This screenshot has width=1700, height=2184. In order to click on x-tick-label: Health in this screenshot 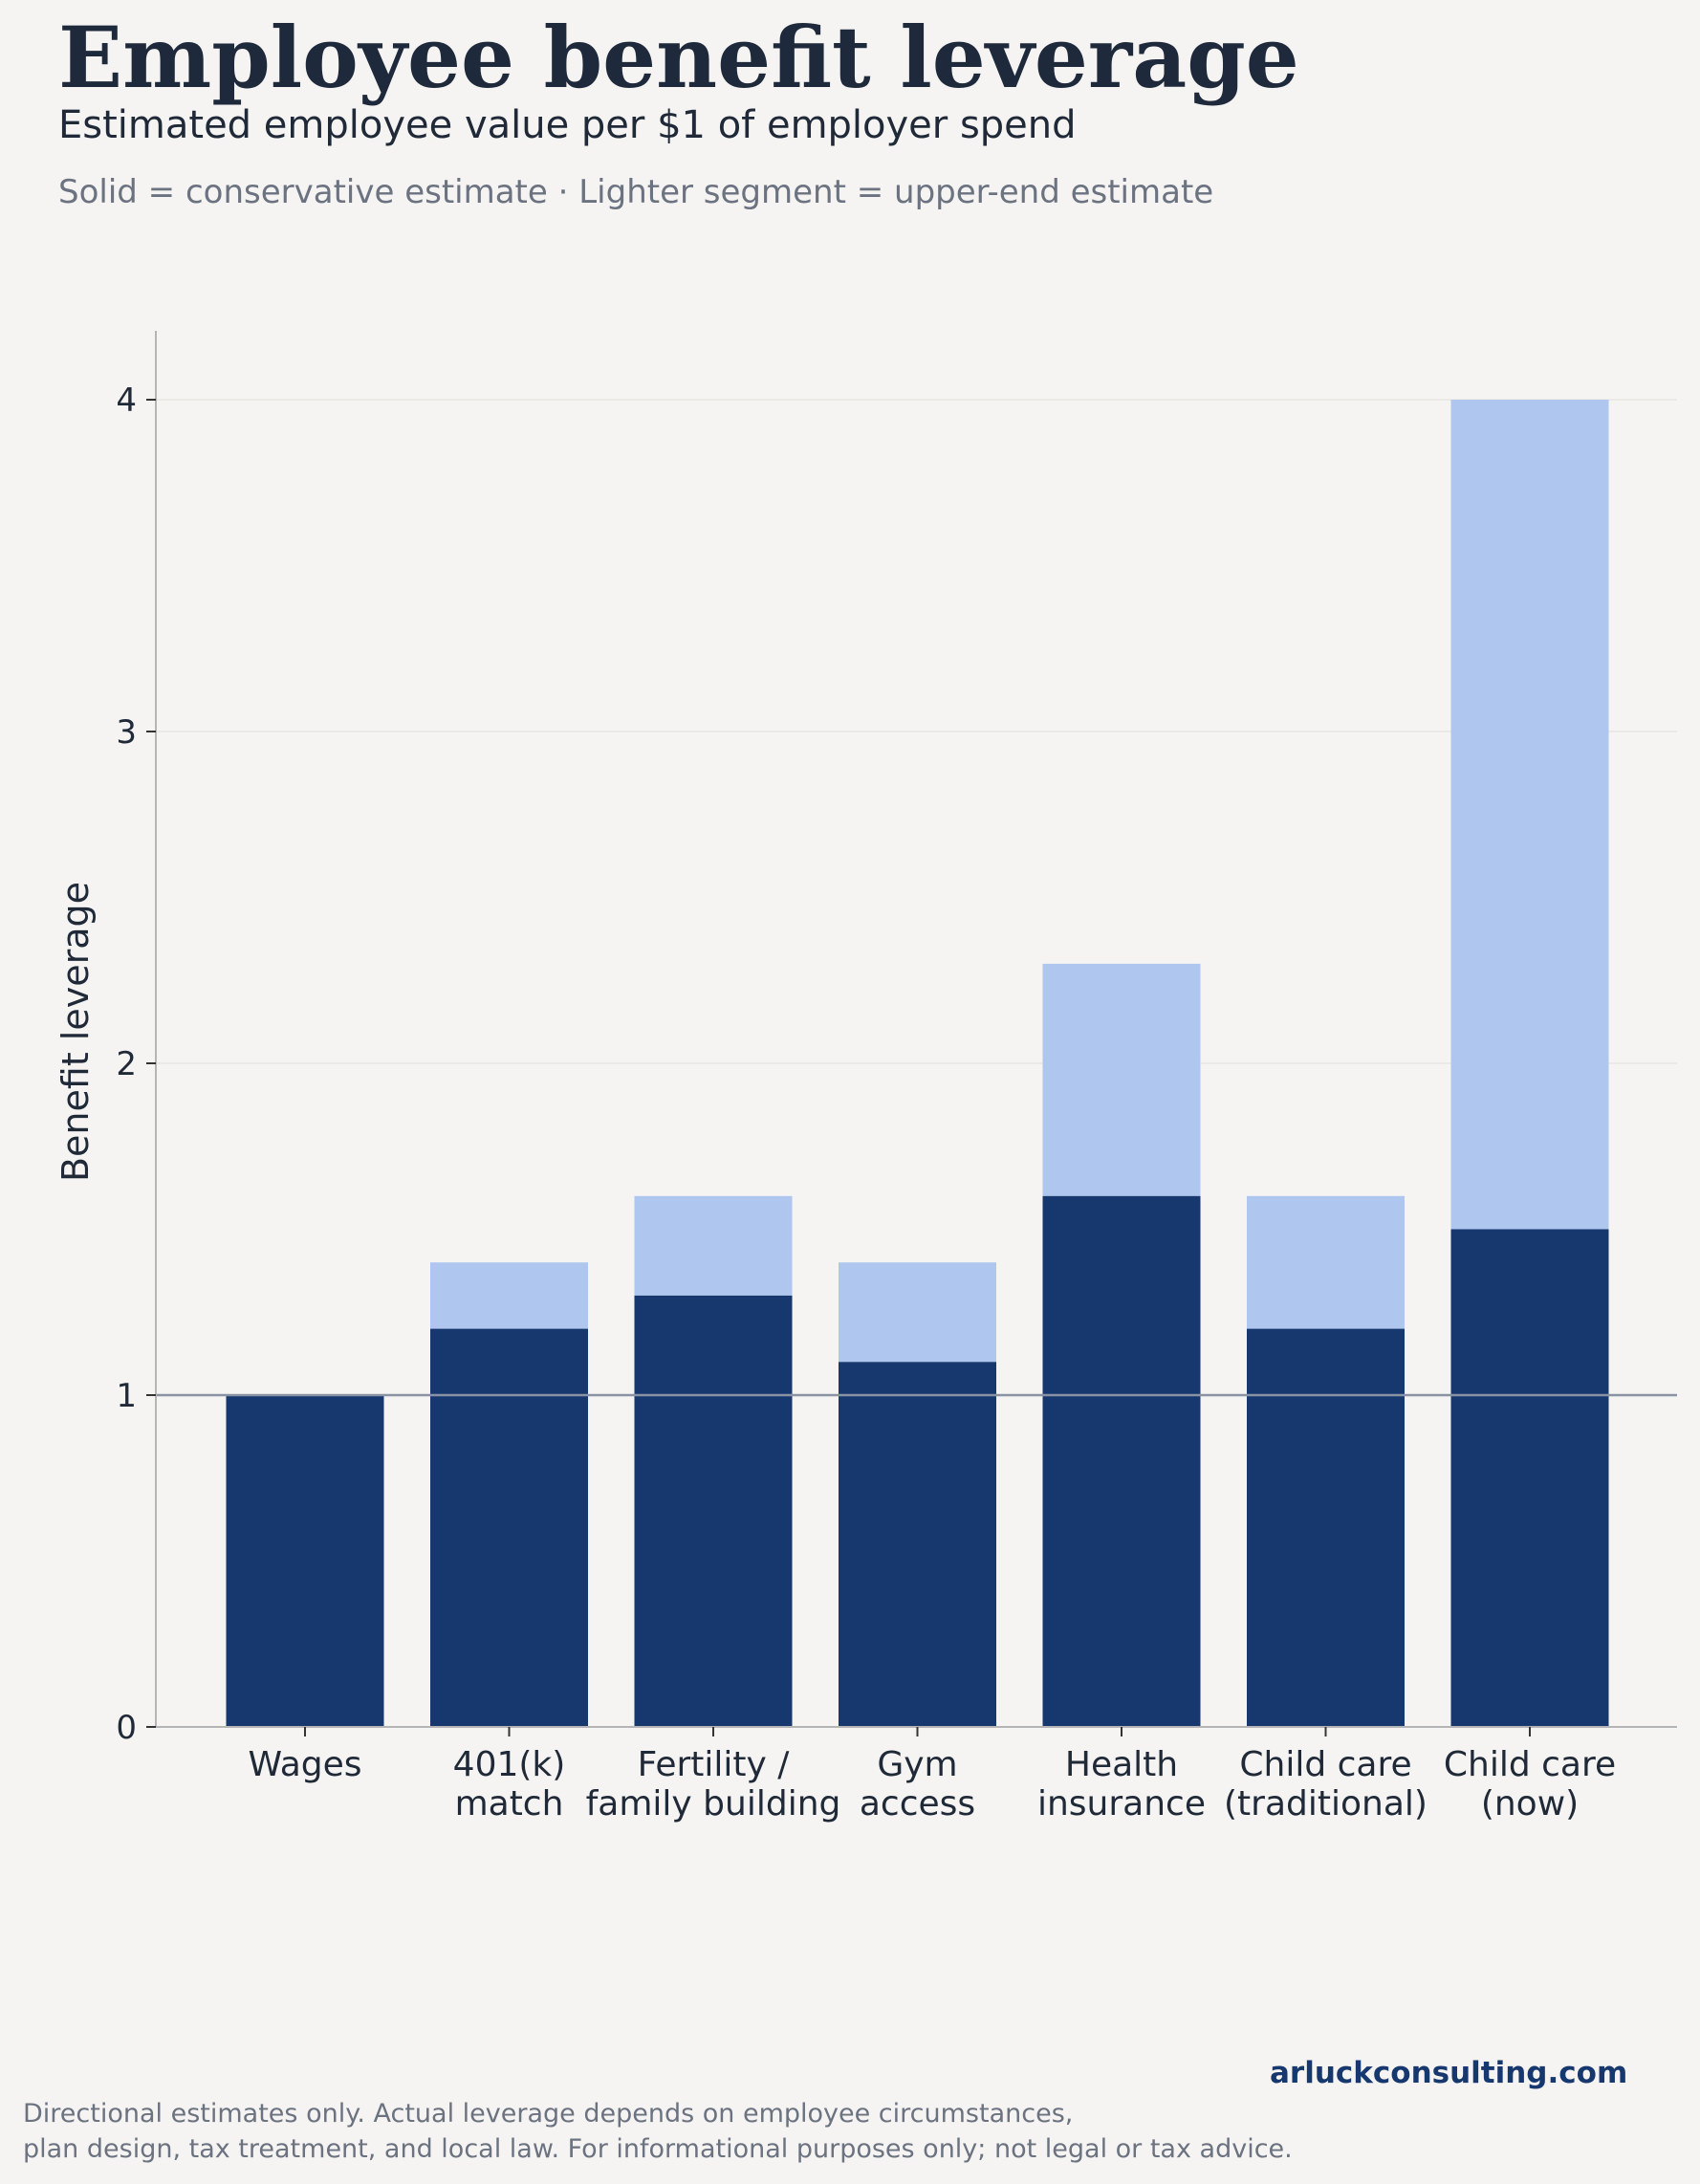, I will do `click(1121, 1764)`.